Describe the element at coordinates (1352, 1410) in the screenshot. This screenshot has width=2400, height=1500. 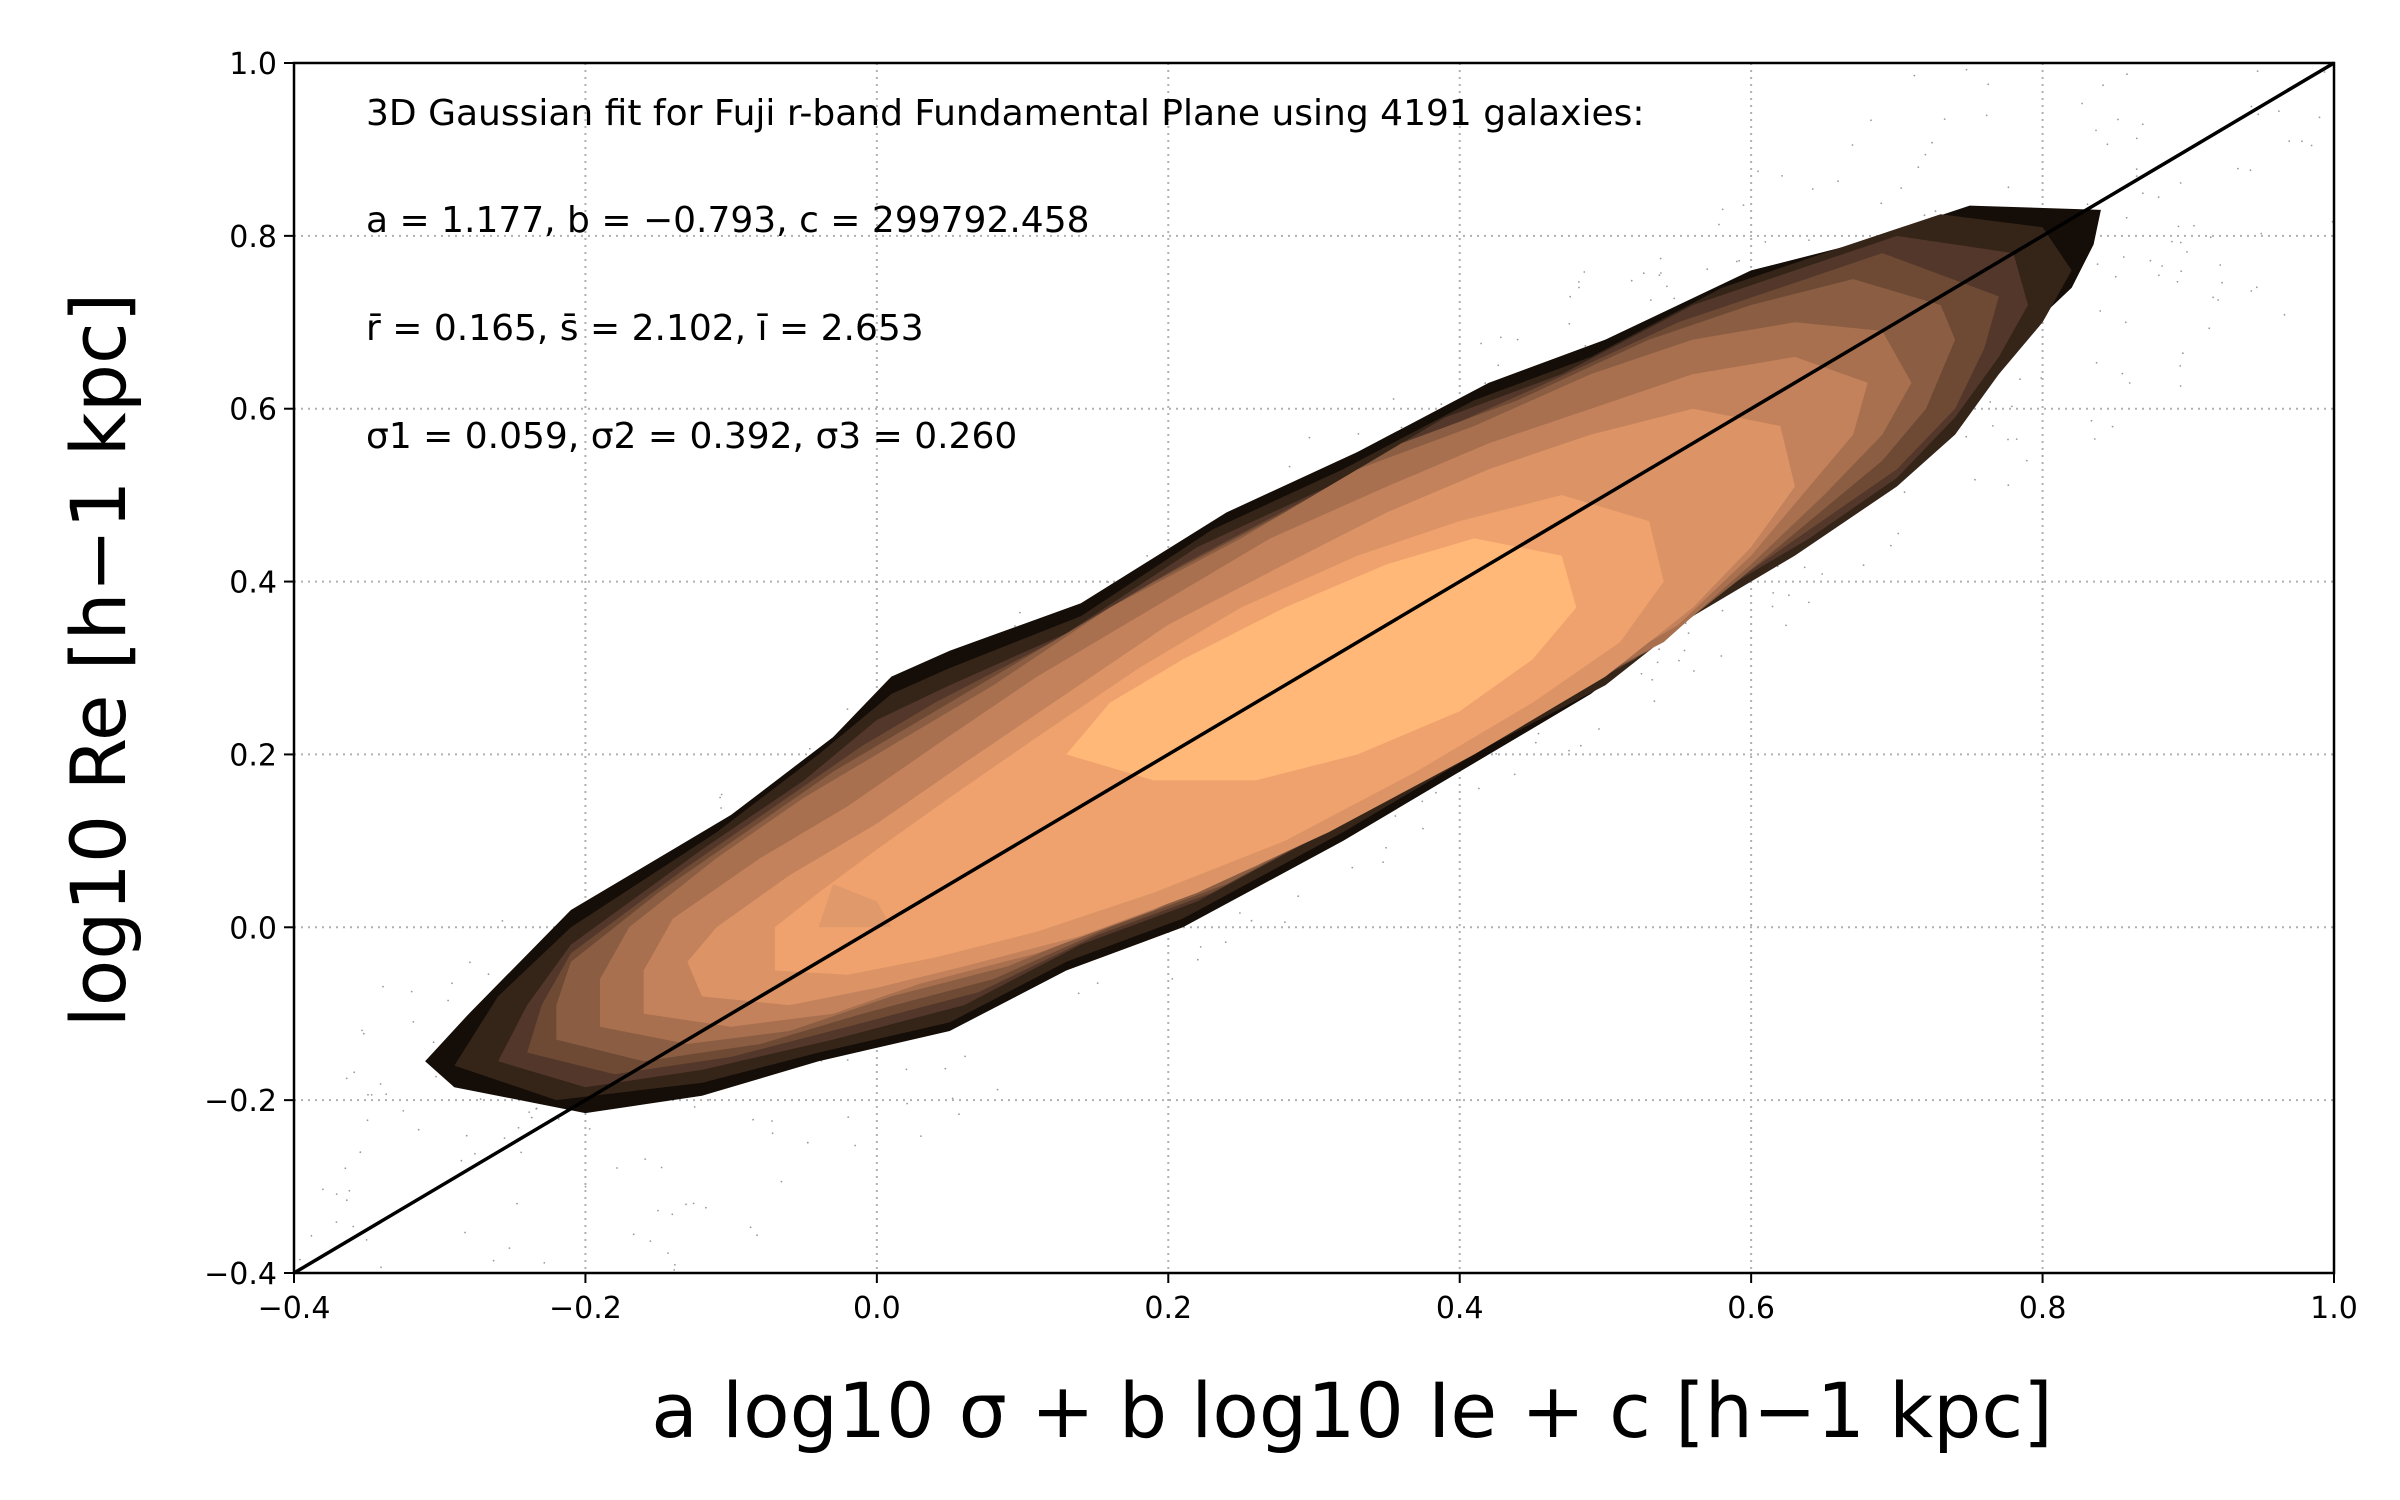
I see `x-axis-label: a log10 σ + b log10 Ie + c [h−1 kpc]` at that location.